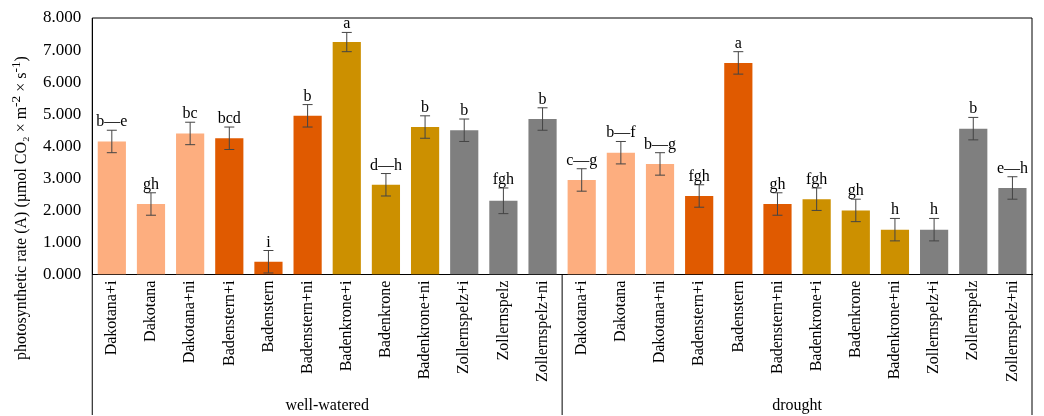  Describe the element at coordinates (327, 405) in the screenshot. I see `text: well-watered` at that location.